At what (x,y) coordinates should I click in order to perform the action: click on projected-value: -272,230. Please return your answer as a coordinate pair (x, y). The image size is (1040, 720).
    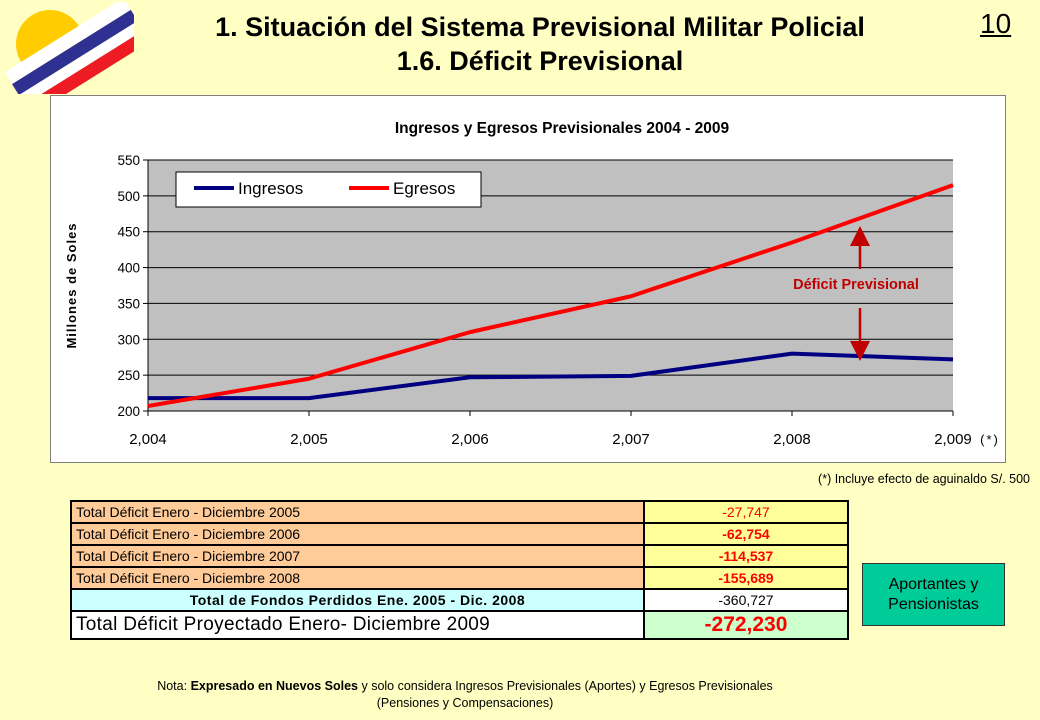
    Looking at the image, I should click on (746, 625).